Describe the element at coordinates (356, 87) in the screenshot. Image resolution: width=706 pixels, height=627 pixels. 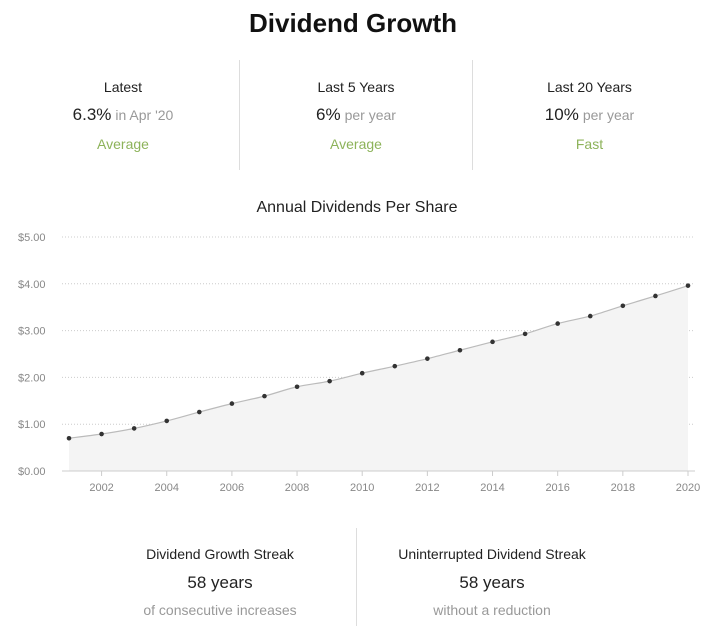
I see `stat-label: Last 5 Years` at that location.